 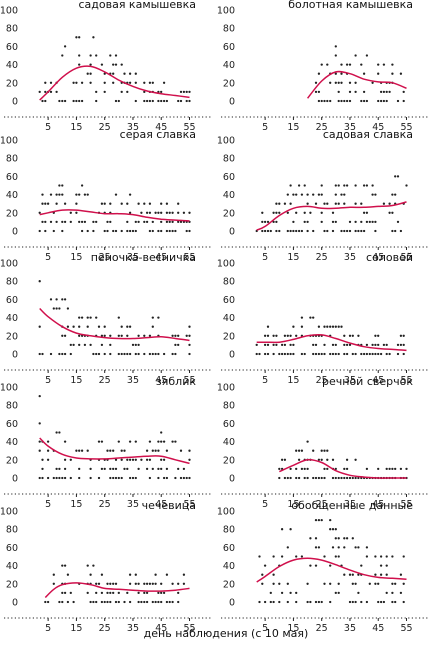 I want to click on panel-0: садовая камышевка 5 15 25 35 45 55 0 20 40 60 80 100, so click(x=106, y=66).